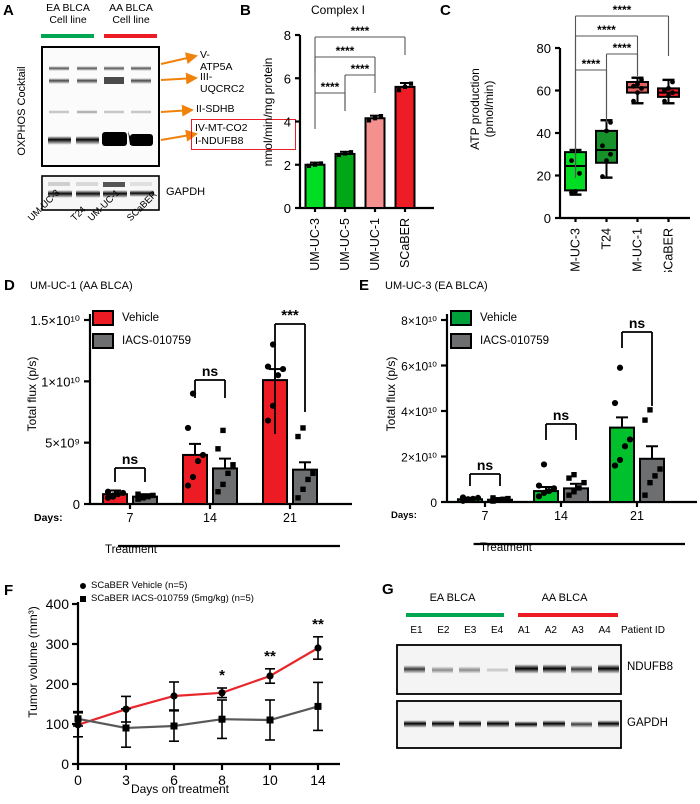  I want to click on panel-f-xlabel: Days on treatment, so click(180, 789).